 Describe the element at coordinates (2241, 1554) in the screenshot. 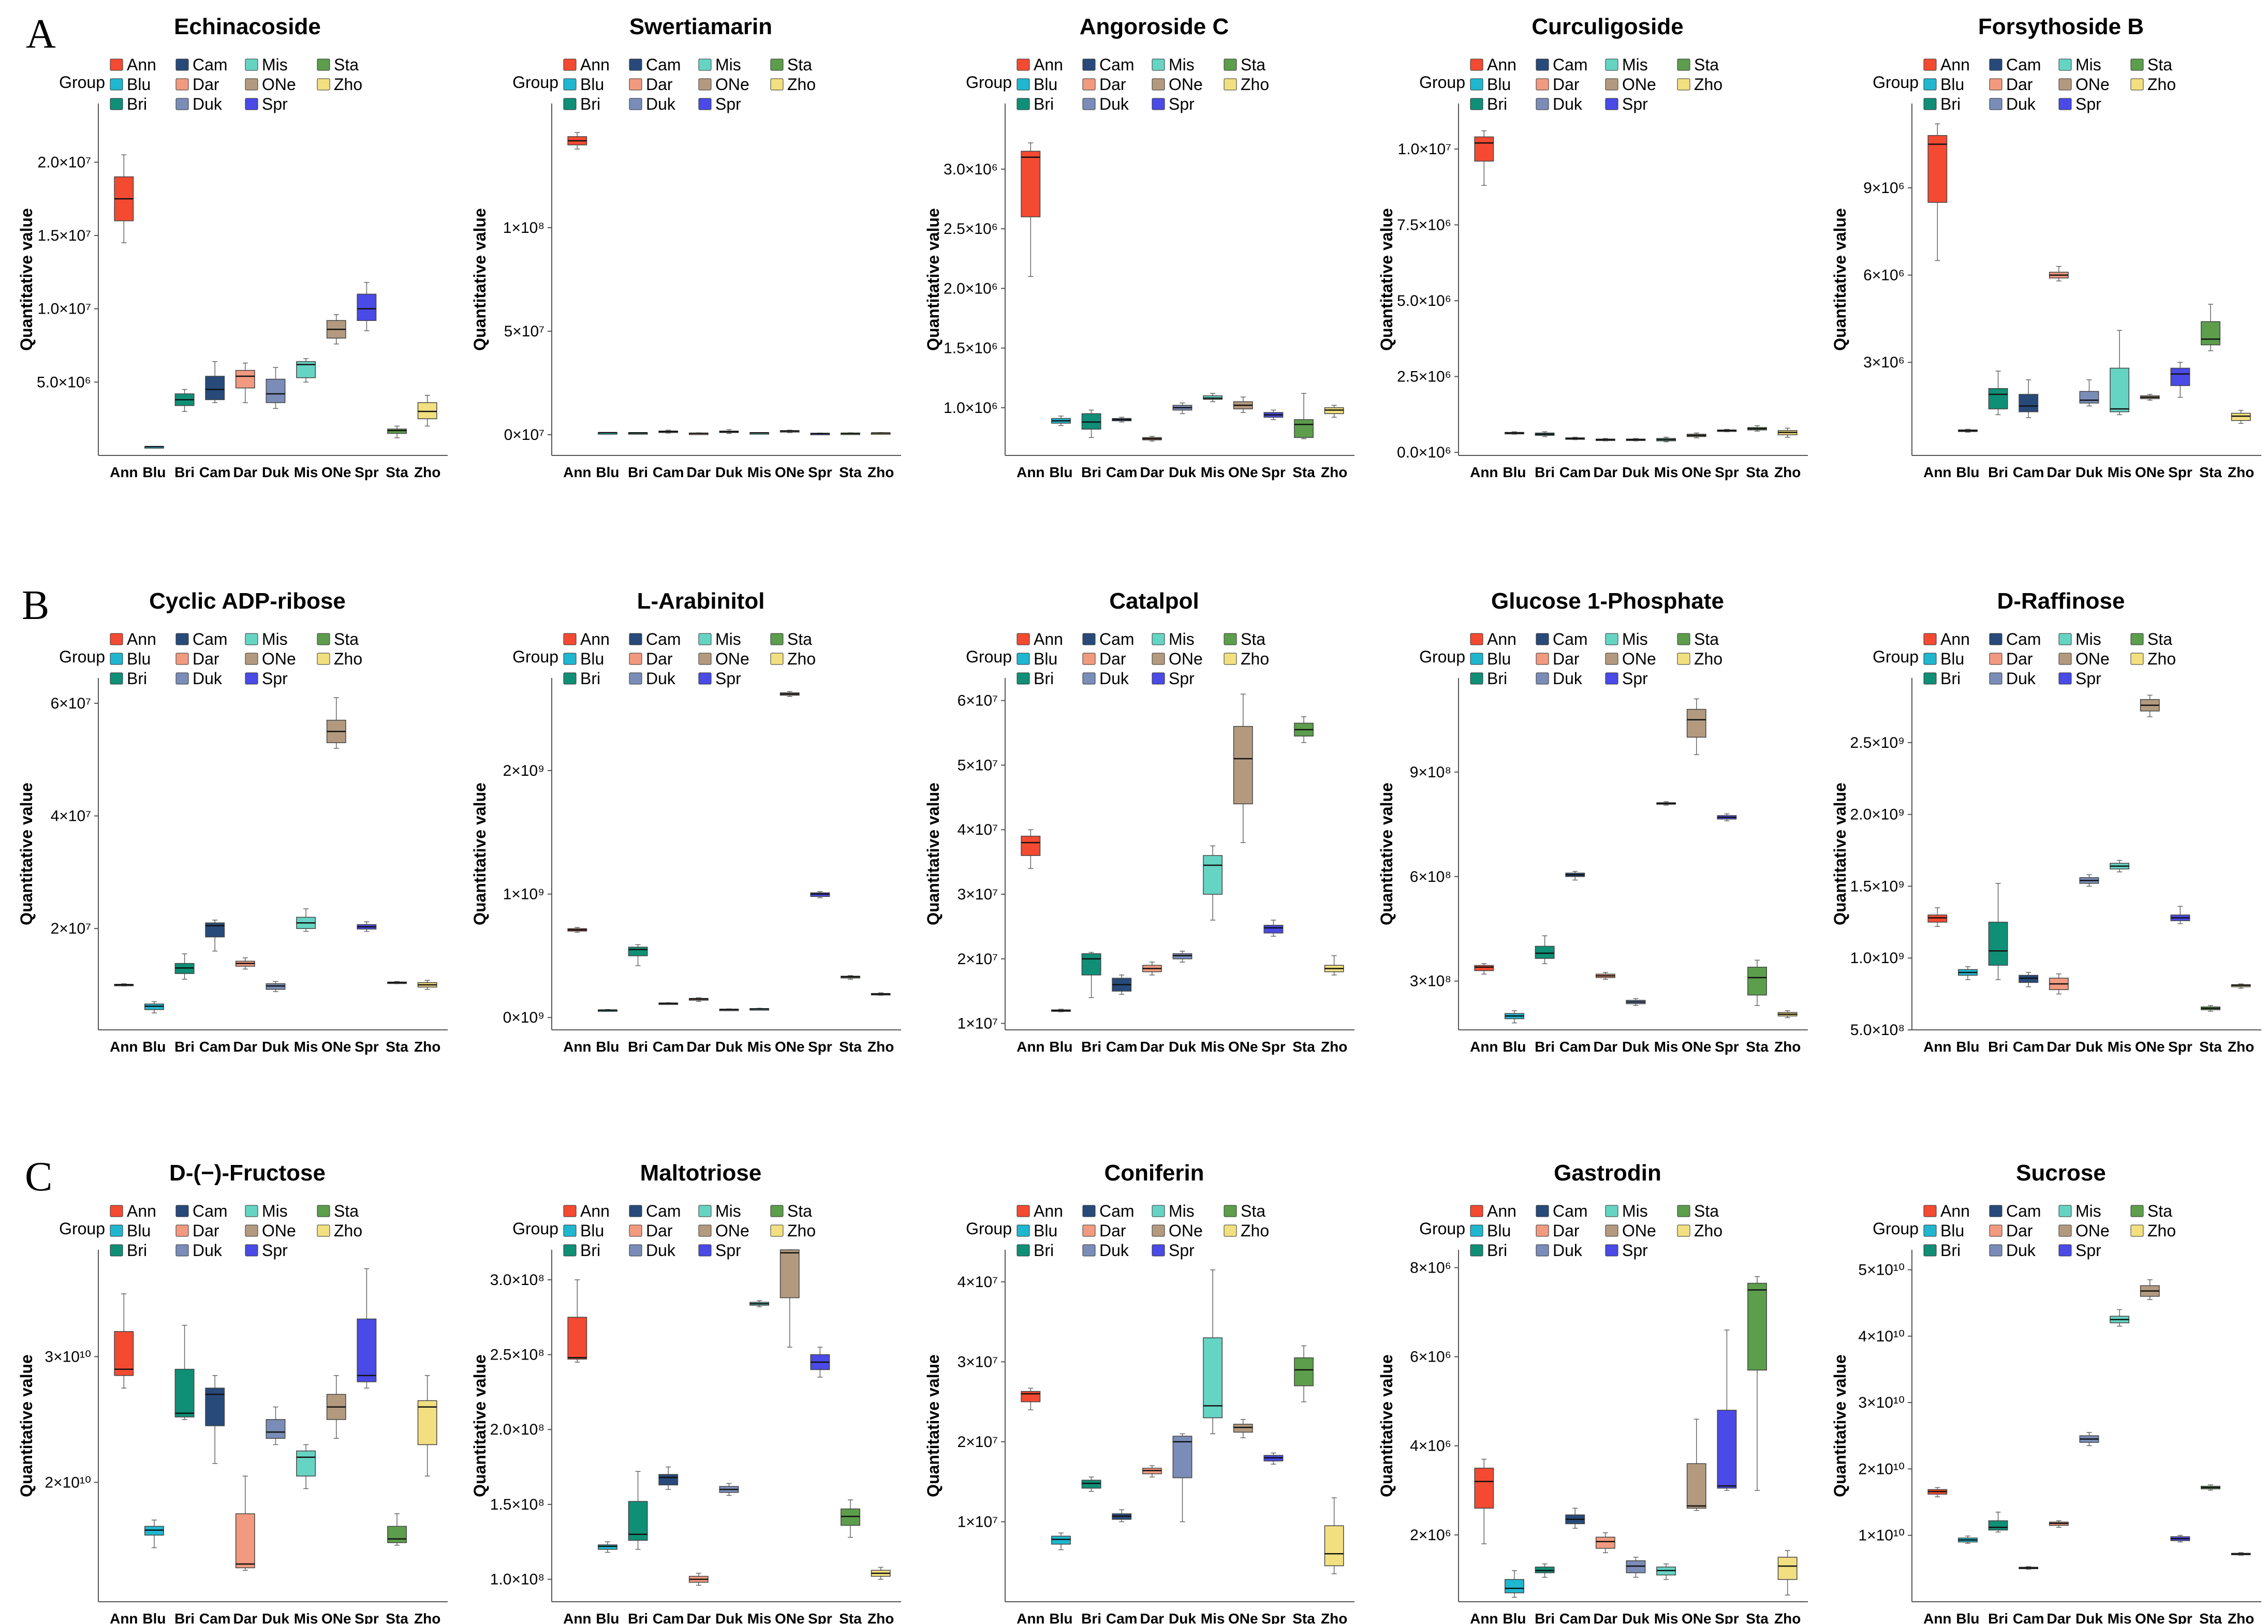

I see `box-zho` at that location.